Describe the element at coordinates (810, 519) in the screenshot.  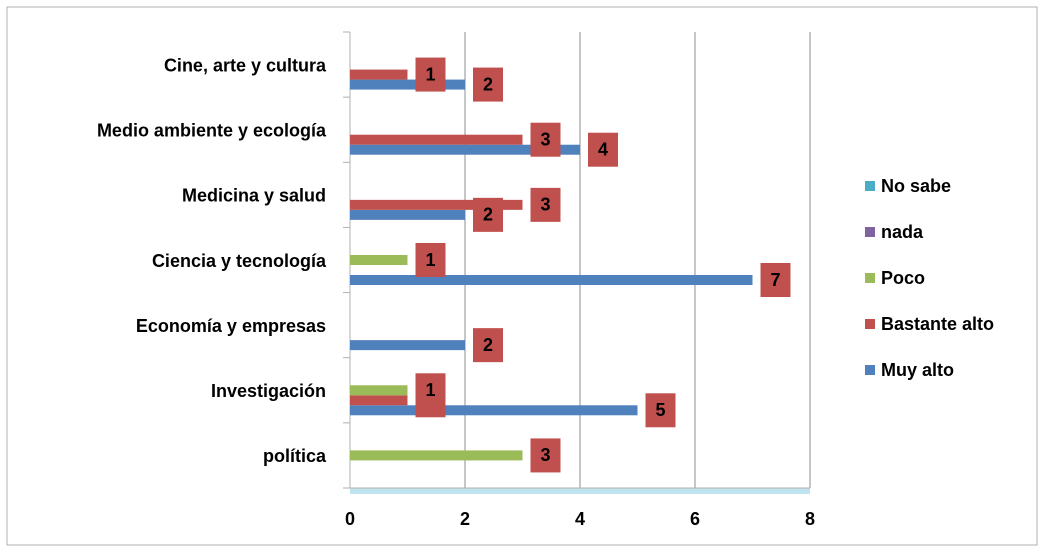
I see `x-tick-label: 8` at that location.